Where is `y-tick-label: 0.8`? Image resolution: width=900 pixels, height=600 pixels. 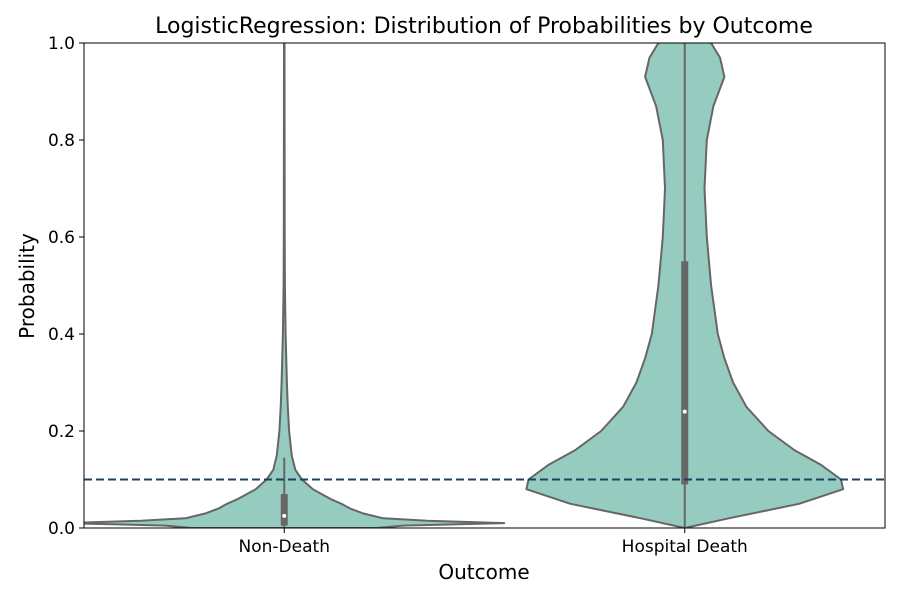
y-tick-label: 0.8 is located at coordinates (61, 141).